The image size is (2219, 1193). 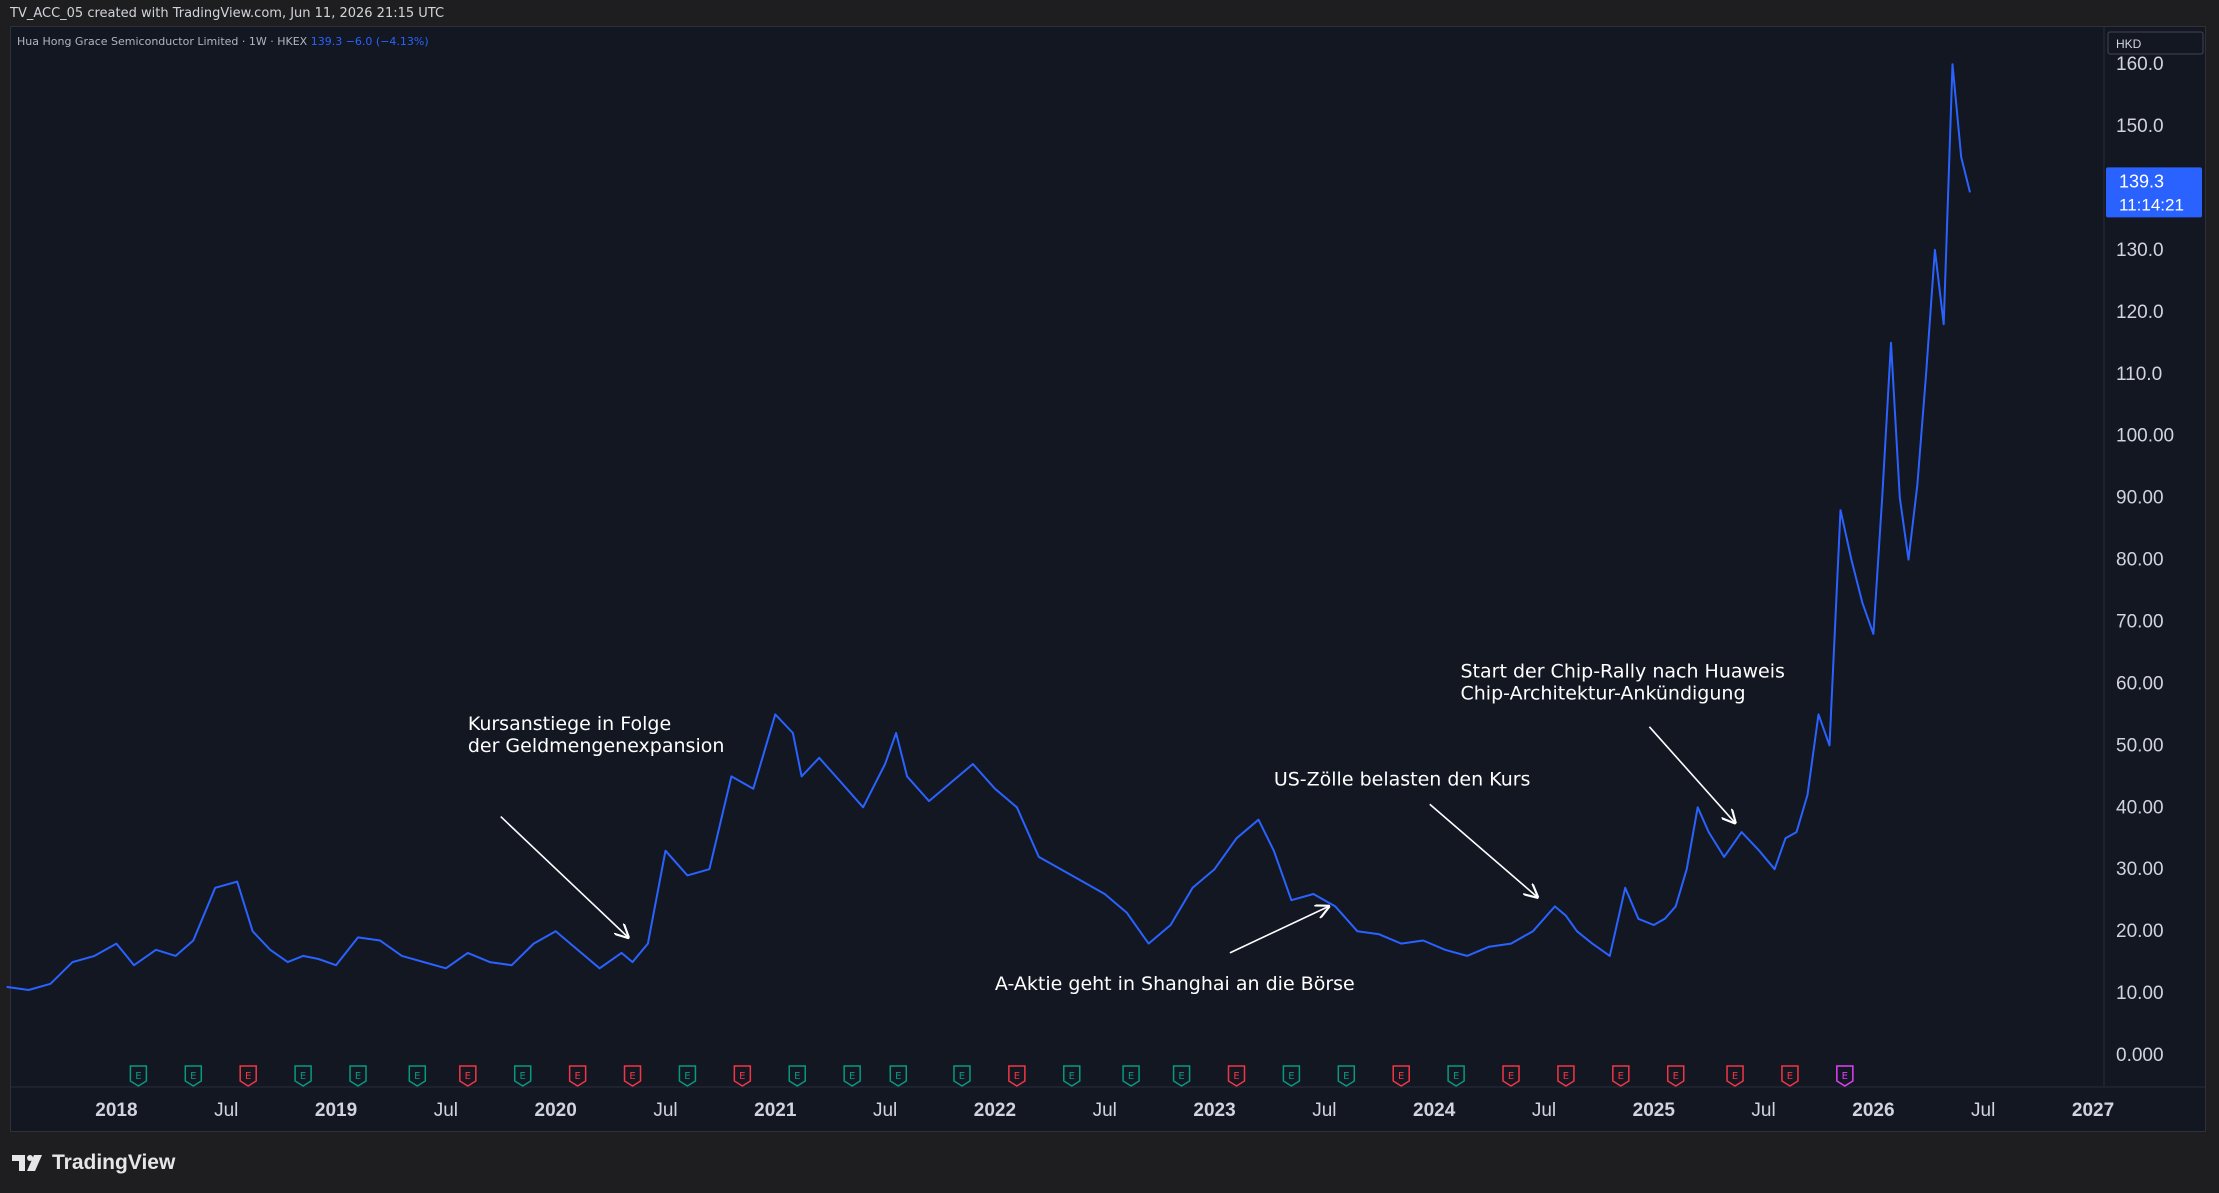 I want to click on bar-countdown: 11:14:21, so click(x=2151, y=204).